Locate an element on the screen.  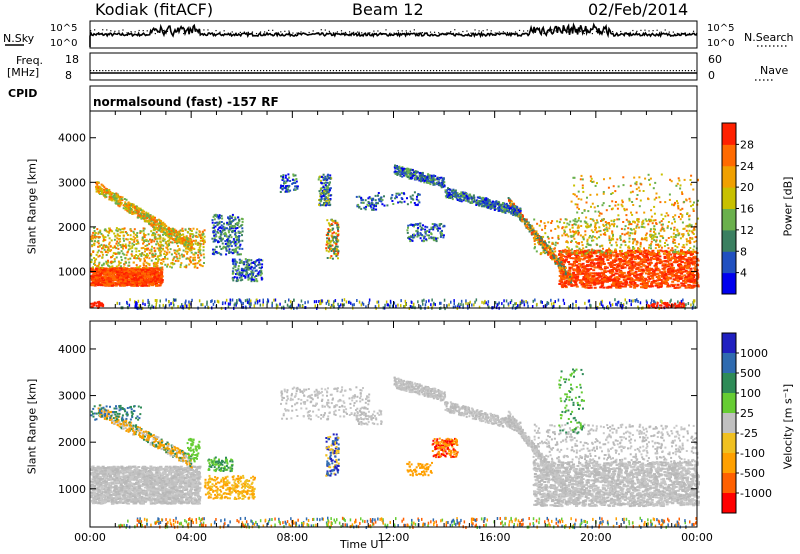
cpid-strip-frame is located at coordinates (393, 98).